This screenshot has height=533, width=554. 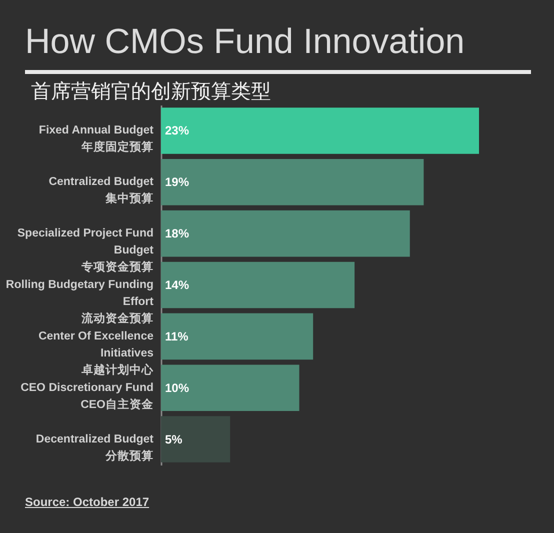 What do you see at coordinates (174, 439) in the screenshot?
I see `data-label: 5%` at bounding box center [174, 439].